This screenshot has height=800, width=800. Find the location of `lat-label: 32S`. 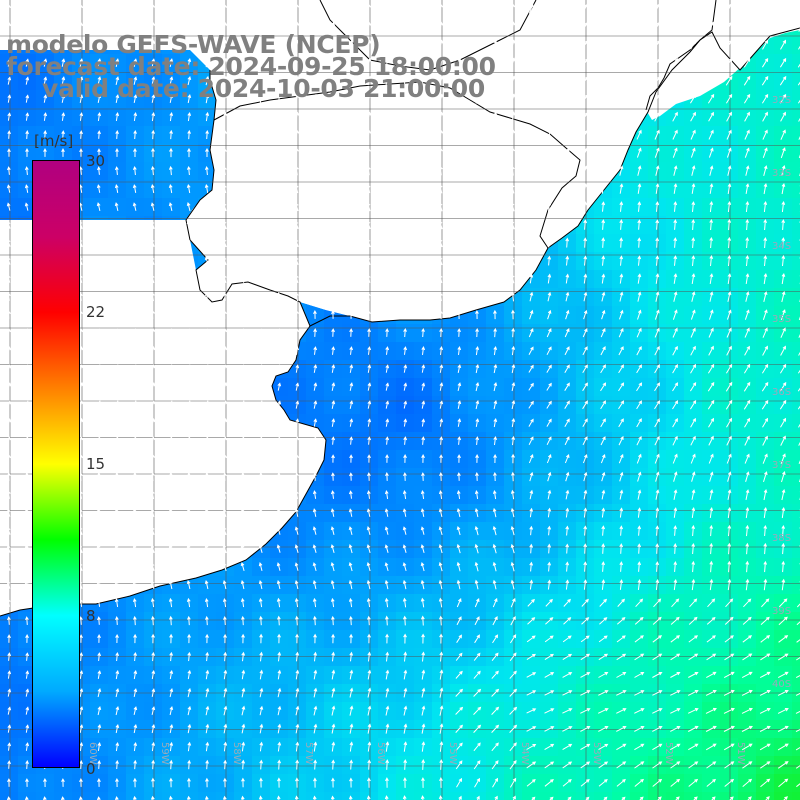

lat-label: 32S is located at coordinates (782, 100).